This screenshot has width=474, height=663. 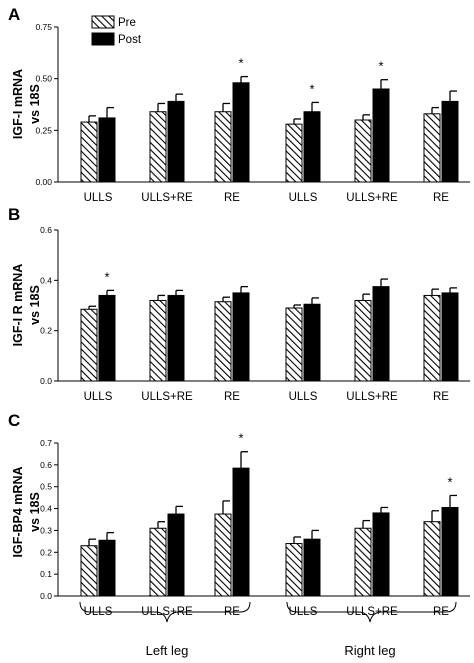 What do you see at coordinates (103, 22) in the screenshot?
I see `legend-pre-swatch` at bounding box center [103, 22].